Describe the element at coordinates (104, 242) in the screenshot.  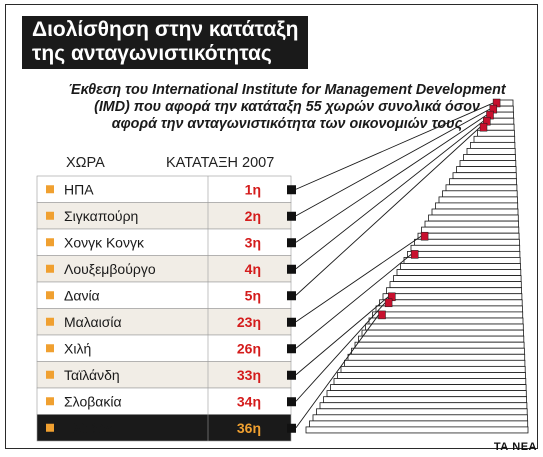
I see `country-name: Χονγκ Κονγκ` at that location.